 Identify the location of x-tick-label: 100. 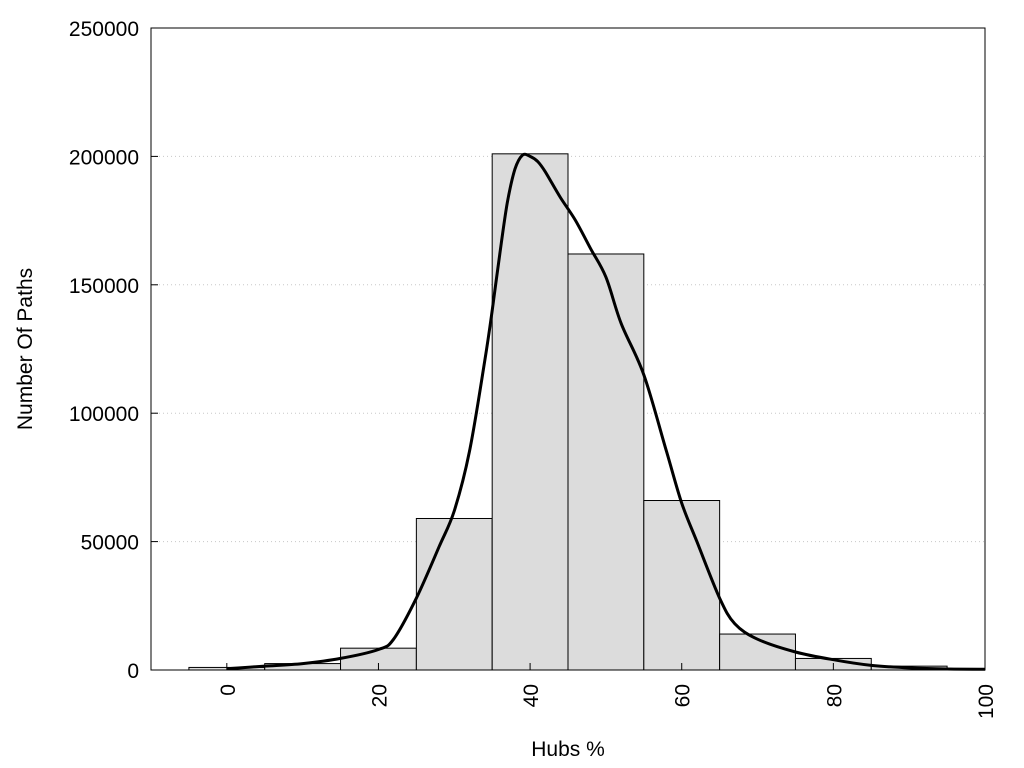
(986, 701).